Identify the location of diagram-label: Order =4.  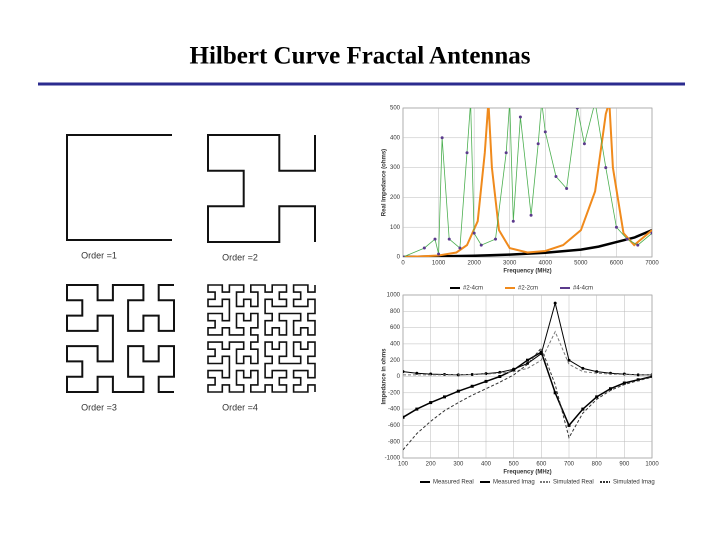
(240, 407).